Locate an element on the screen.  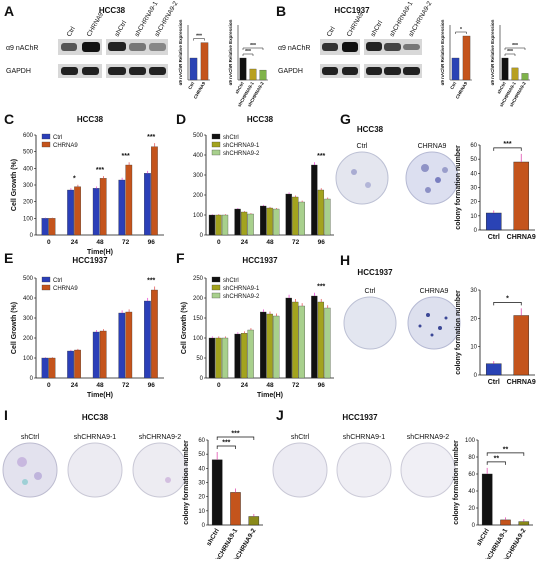
H-ytick-label: 0 is located at coordinates (476, 376).